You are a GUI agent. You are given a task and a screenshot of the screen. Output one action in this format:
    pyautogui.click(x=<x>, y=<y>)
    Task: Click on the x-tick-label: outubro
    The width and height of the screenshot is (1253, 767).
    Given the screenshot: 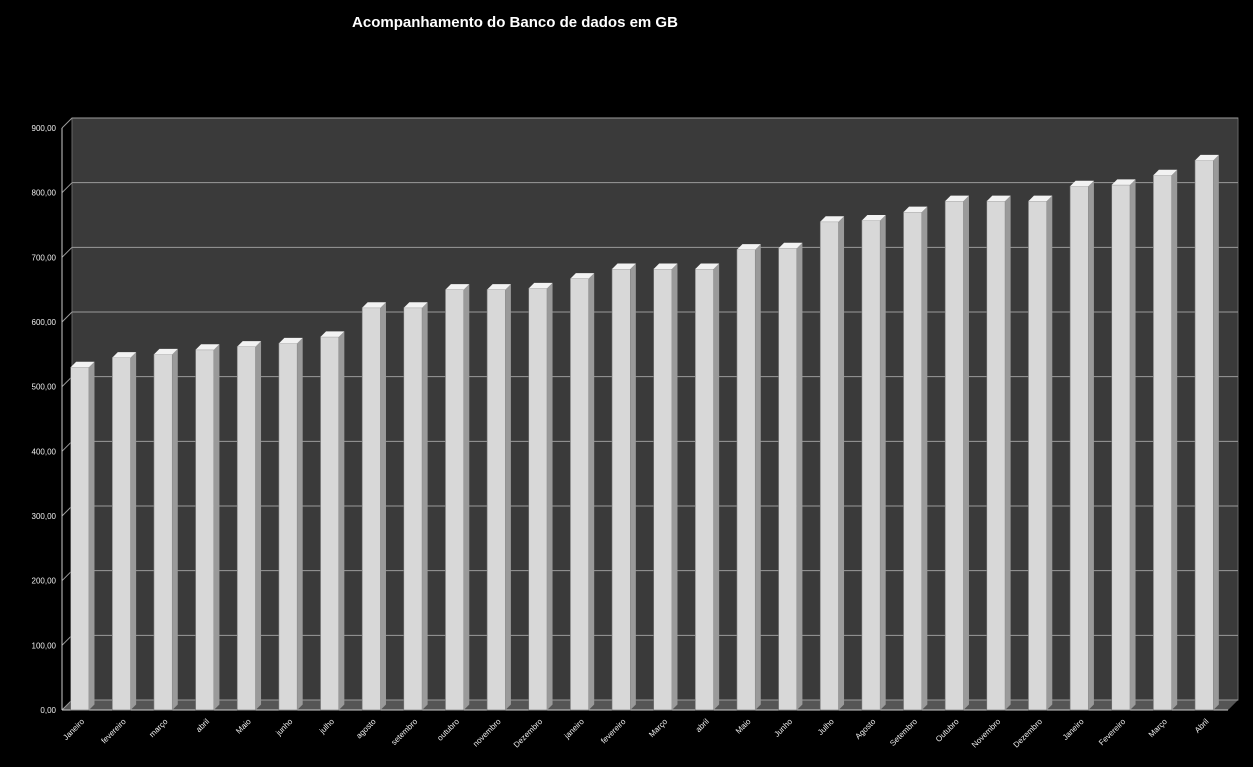 What is the action you would take?
    pyautogui.click(x=448, y=730)
    